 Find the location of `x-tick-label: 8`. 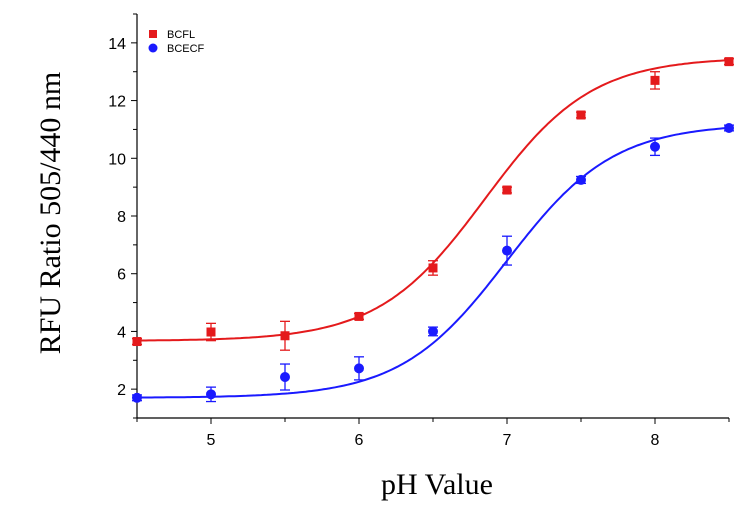

x-tick-label: 8 is located at coordinates (655, 440).